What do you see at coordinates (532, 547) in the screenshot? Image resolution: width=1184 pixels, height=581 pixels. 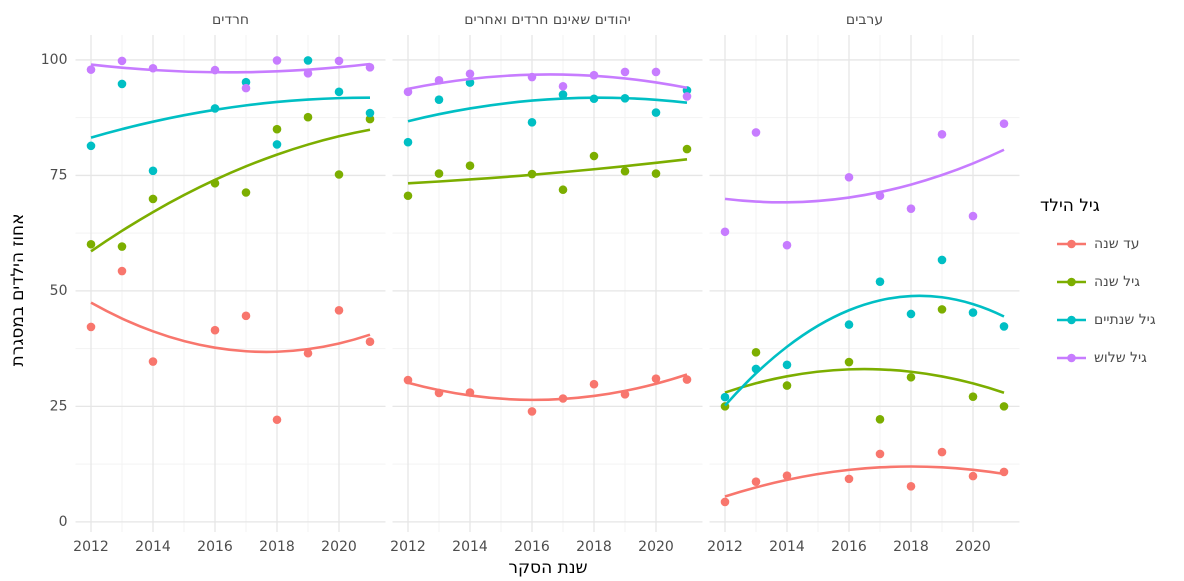 I see `x-tick-label: 2016` at bounding box center [532, 547].